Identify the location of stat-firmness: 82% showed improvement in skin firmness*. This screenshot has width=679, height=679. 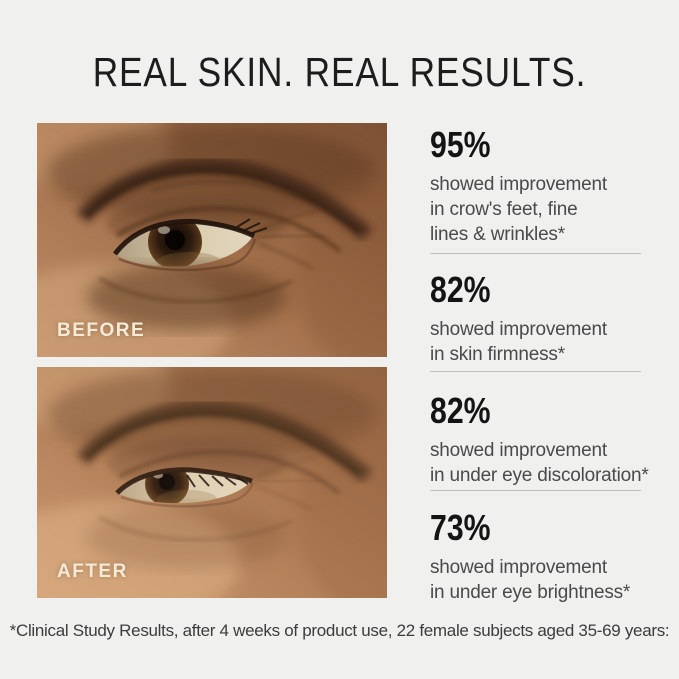
(554, 319).